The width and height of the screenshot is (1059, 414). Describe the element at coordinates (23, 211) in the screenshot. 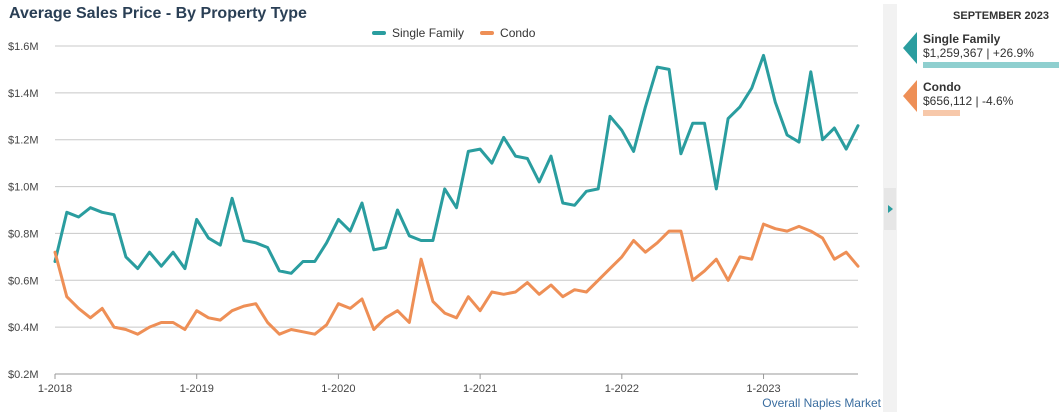

I see `y-axis-ticks: $0.2M $0.4M $0.6M $0.8M $1.0M $1.2M $1.4M $1.6M` at that location.